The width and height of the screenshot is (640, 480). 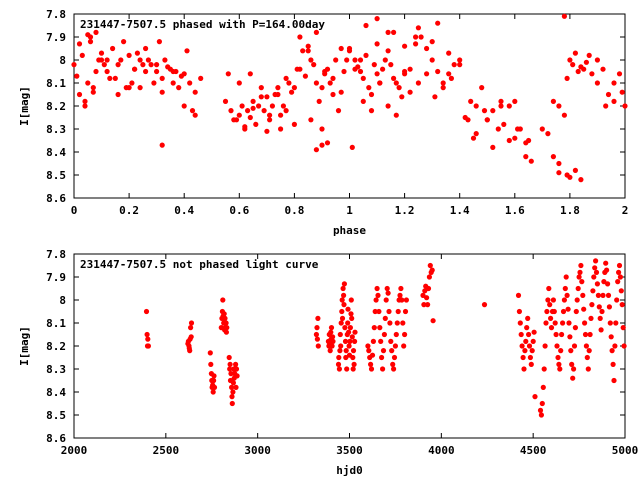 I want to click on x-tick-label: 3000, so click(x=257, y=450).